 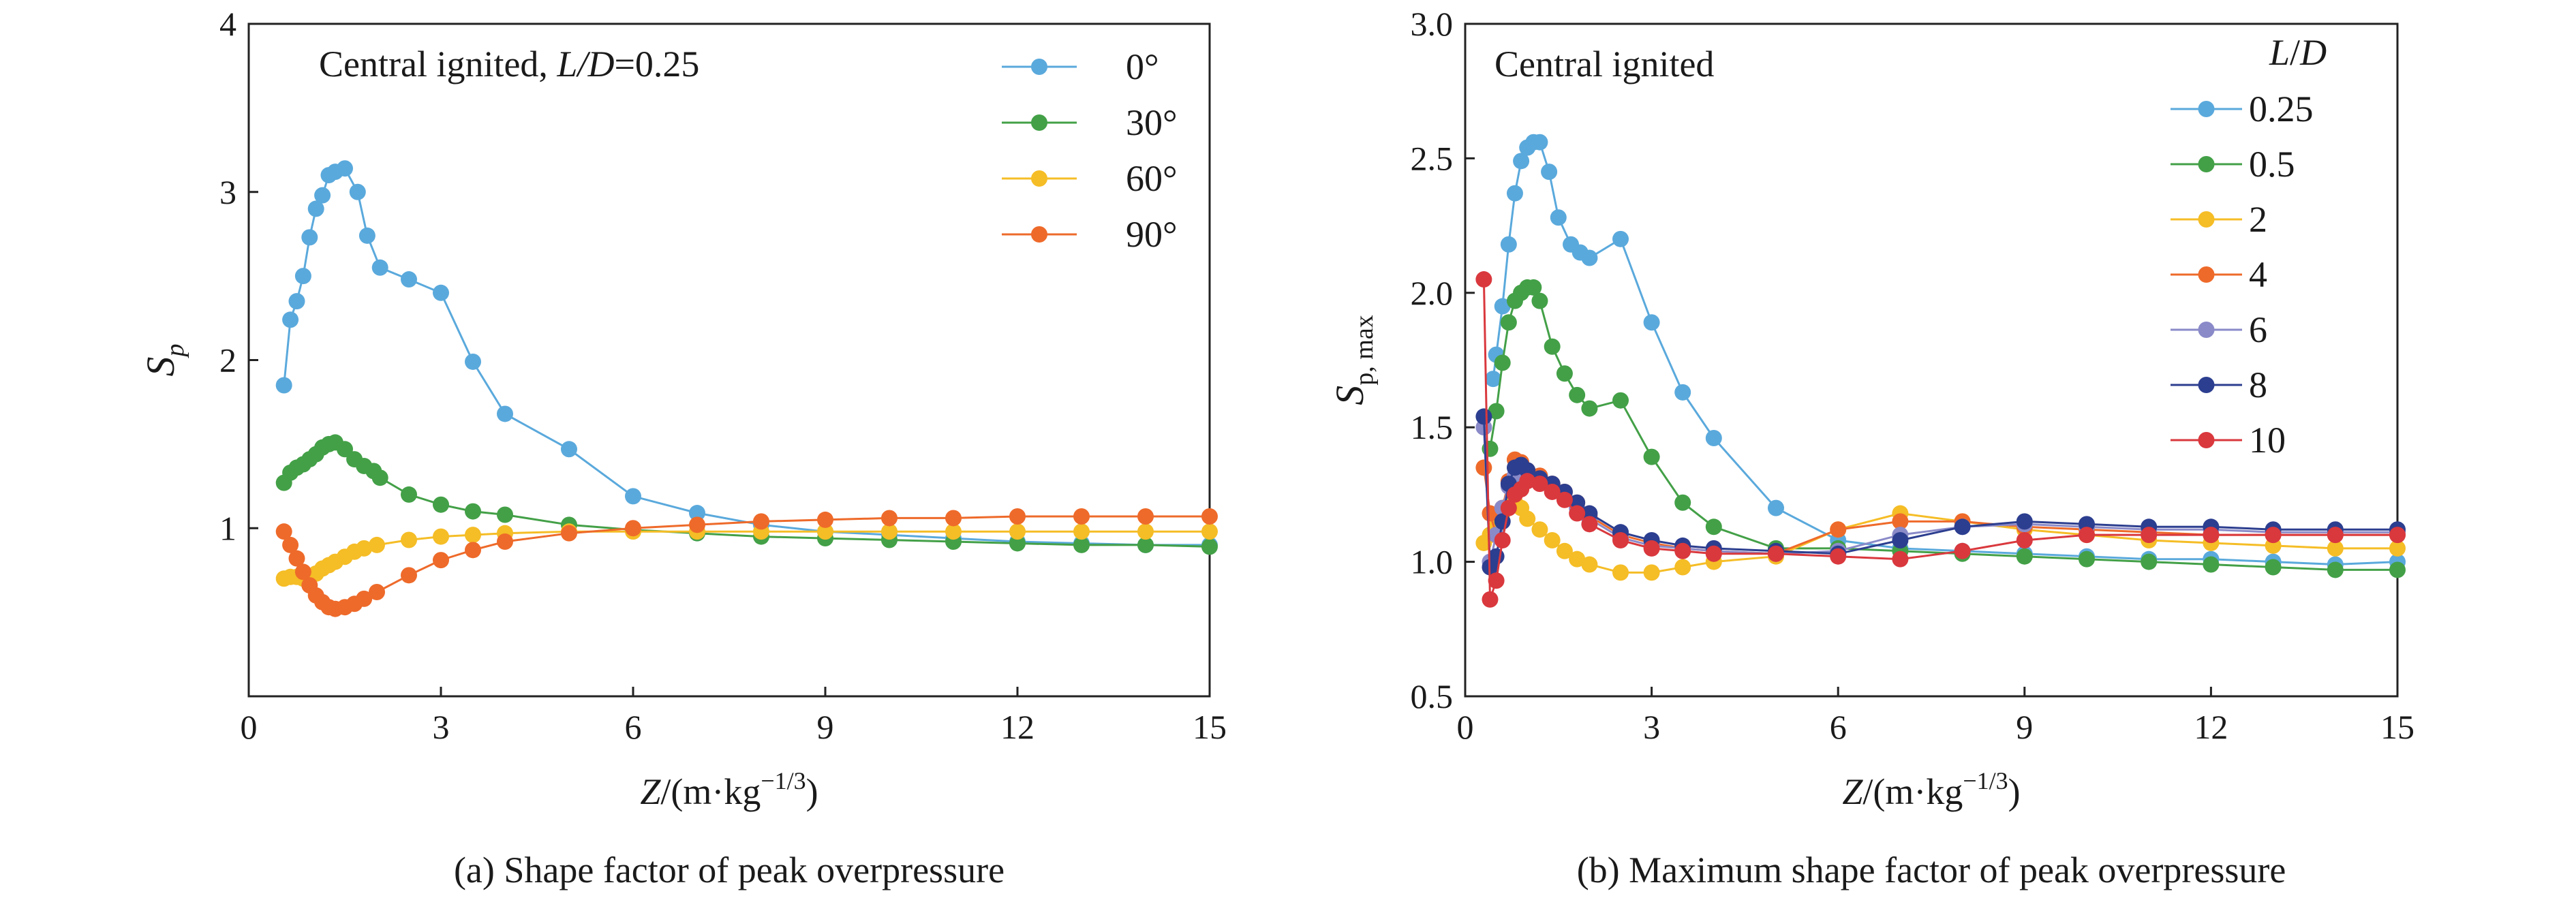 I want to click on x-tick-label: 9, so click(x=825, y=727).